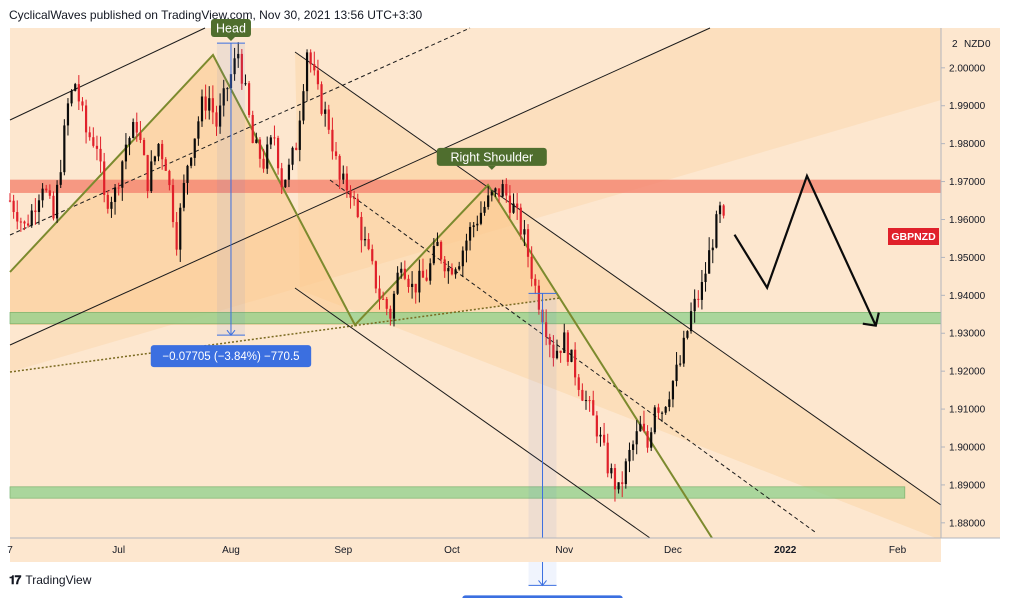 Image resolution: width=1009 pixels, height=598 pixels. Describe the element at coordinates (475, 550) in the screenshot. I see `time-axis` at that location.